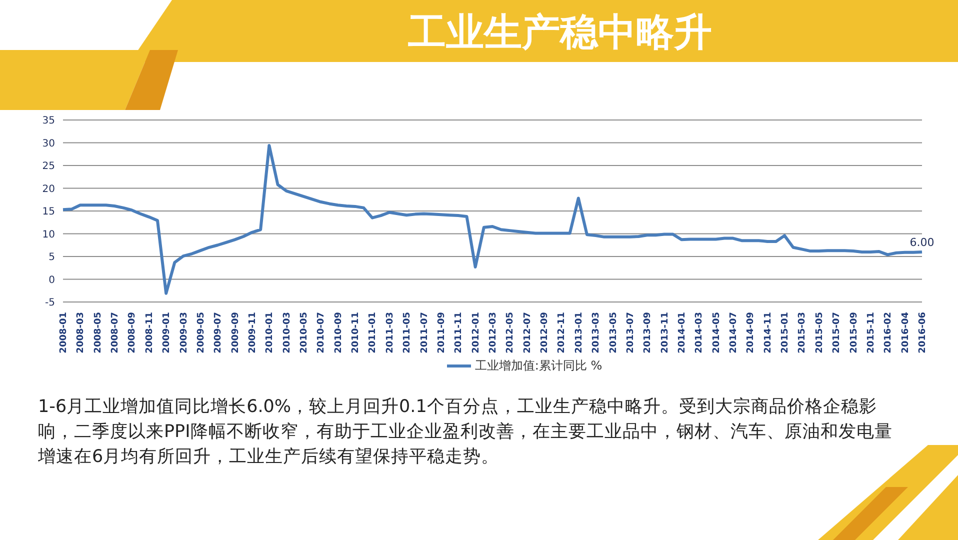 This screenshot has width=958, height=540. Describe the element at coordinates (734, 333) in the screenshot. I see `x-tick-label: 2014-07` at that location.